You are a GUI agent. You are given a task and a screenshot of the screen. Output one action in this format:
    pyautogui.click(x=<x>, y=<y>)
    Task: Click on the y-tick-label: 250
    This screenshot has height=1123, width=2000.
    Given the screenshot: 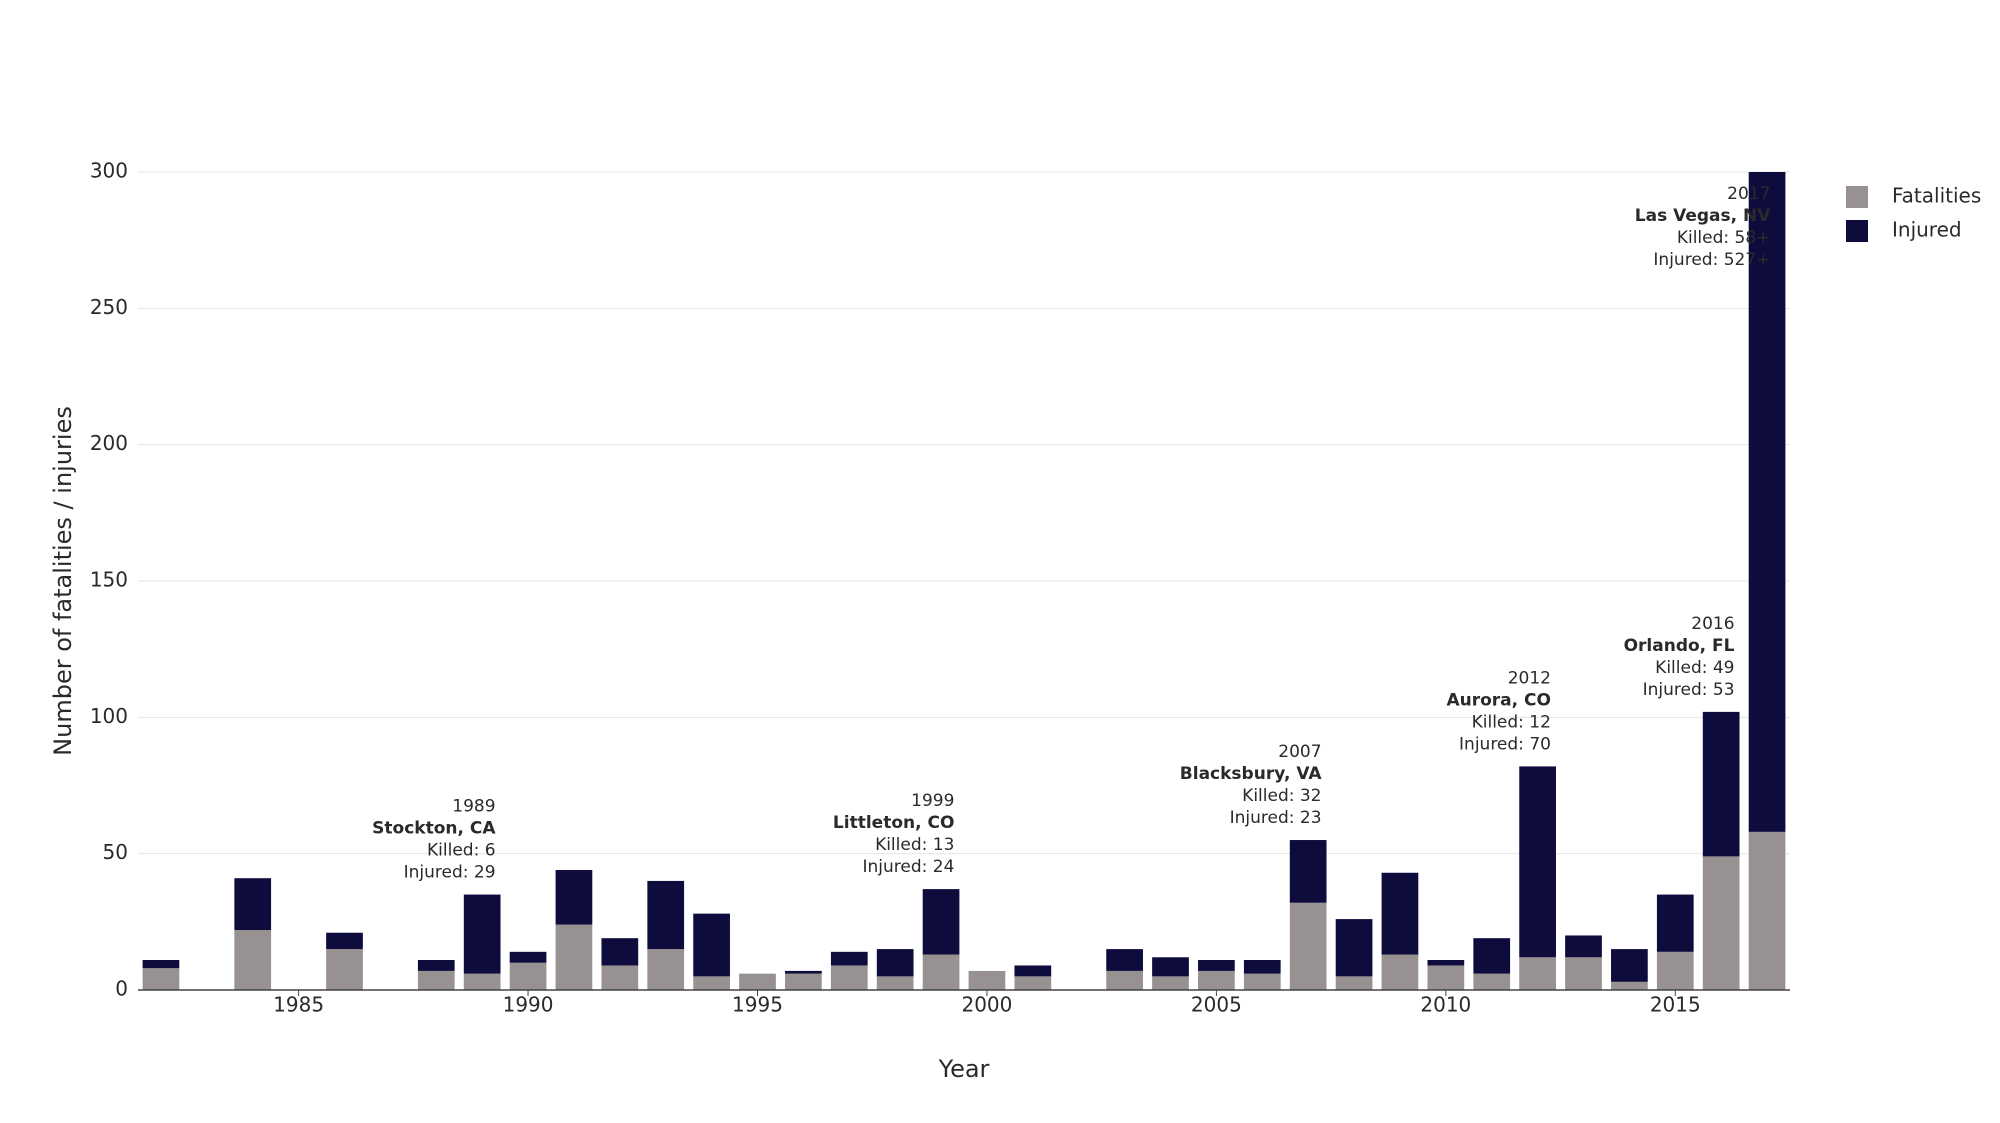 What is the action you would take?
    pyautogui.click(x=109, y=307)
    